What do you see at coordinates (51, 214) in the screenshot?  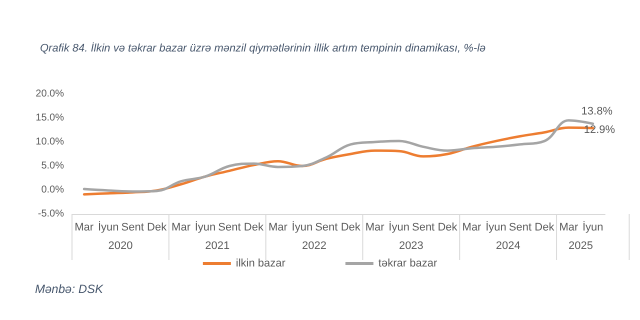 I see `y-tick-label: -5.0%` at bounding box center [51, 214].